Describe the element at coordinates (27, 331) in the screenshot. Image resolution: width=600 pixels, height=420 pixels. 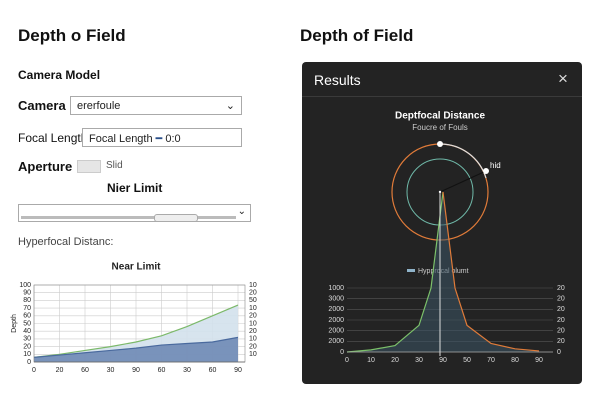
I see `y-tick-label: 40` at that location.